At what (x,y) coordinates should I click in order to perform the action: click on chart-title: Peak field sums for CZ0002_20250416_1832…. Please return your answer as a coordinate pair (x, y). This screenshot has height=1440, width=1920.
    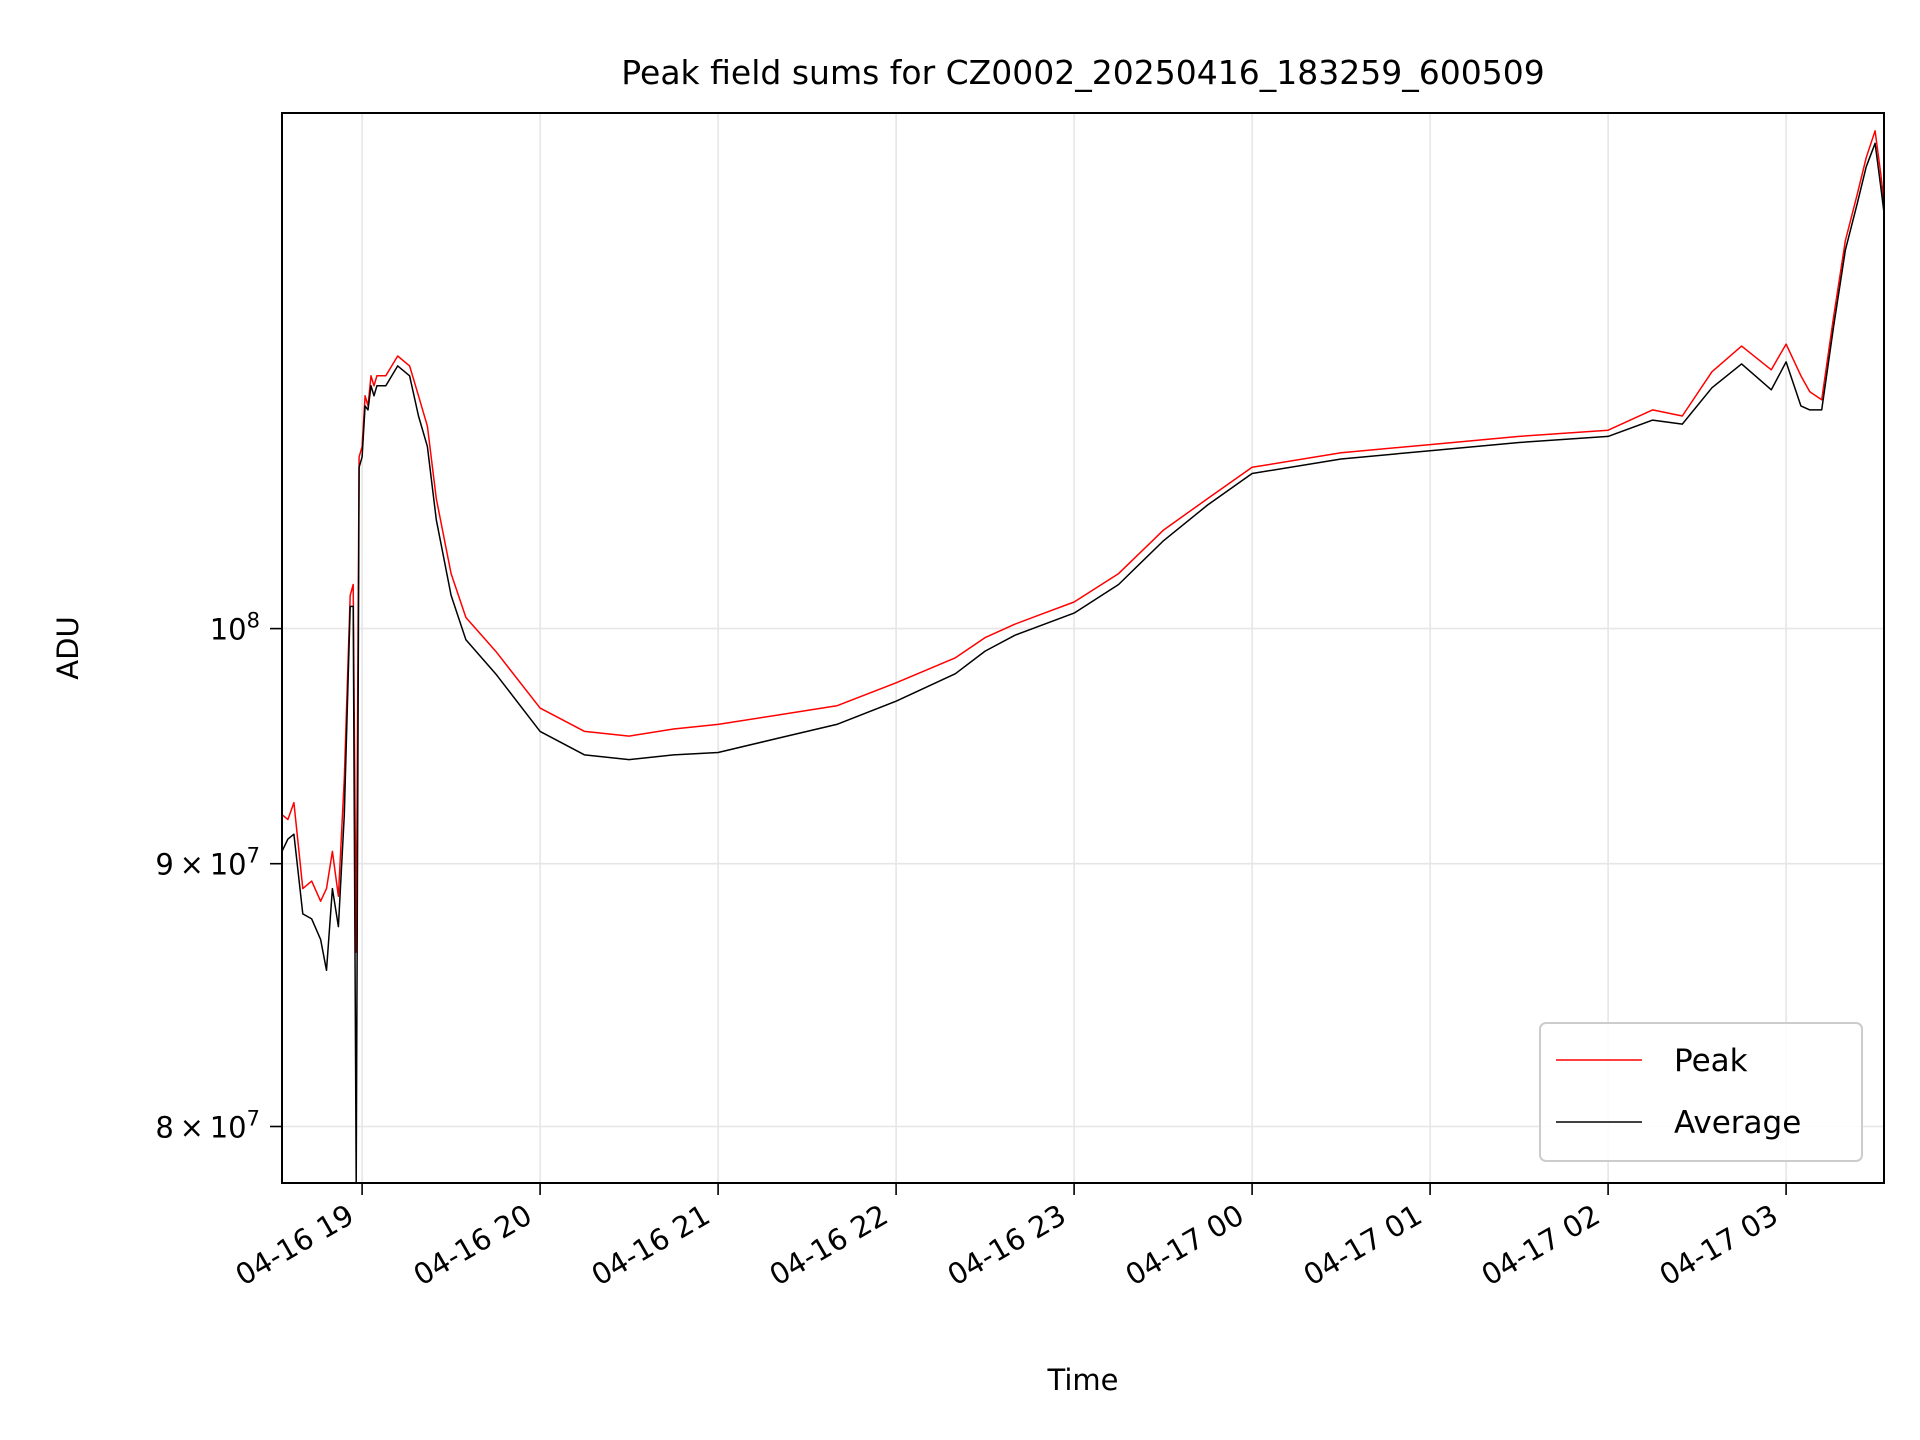
    Looking at the image, I should click on (1082, 72).